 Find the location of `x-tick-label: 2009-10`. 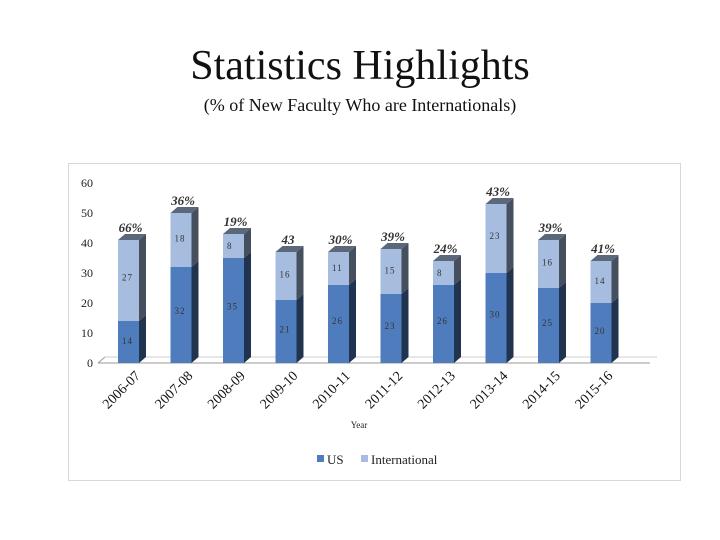

x-tick-label: 2009-10 is located at coordinates (280, 391).